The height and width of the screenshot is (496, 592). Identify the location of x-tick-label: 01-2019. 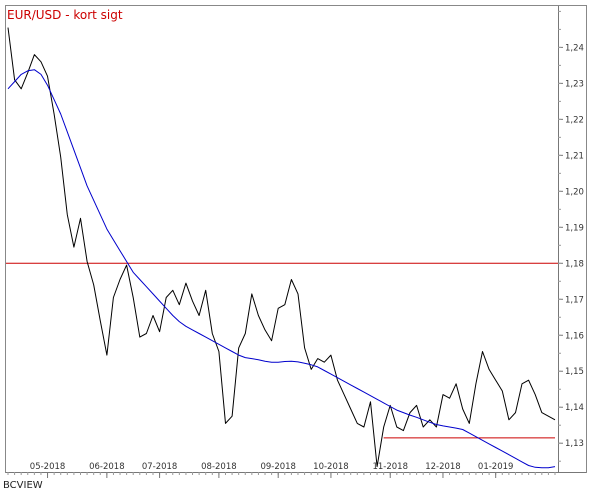
(496, 467).